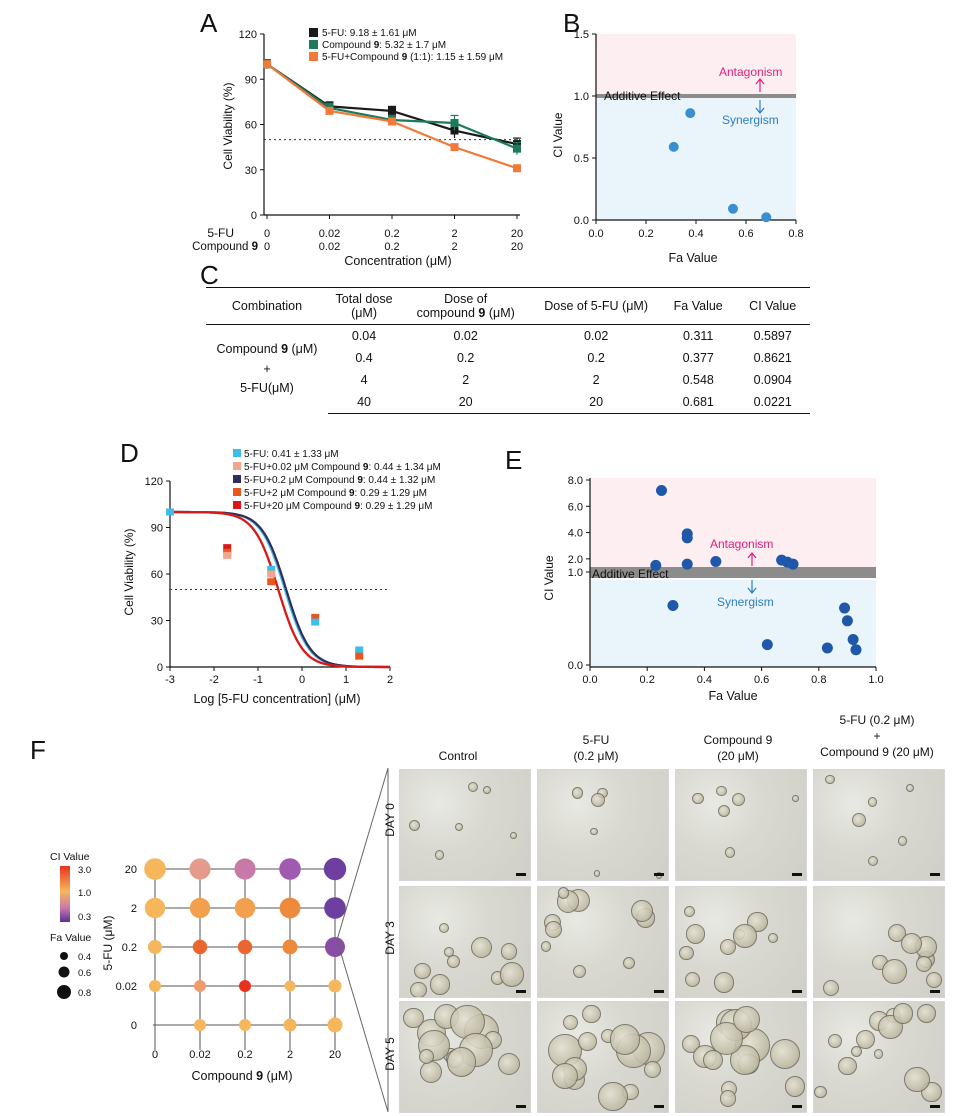 The width and height of the screenshot is (962, 1116). Describe the element at coordinates (642, 96) in the screenshot. I see `panel-b-additive-label: Additive Effect` at that location.